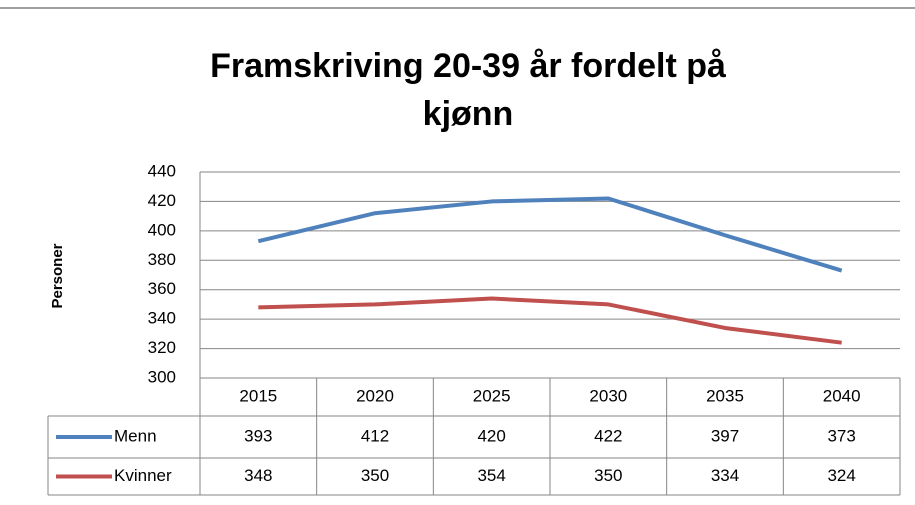 This screenshot has width=915, height=505. What do you see at coordinates (491, 475) in the screenshot?
I see `table-value: 354` at bounding box center [491, 475].